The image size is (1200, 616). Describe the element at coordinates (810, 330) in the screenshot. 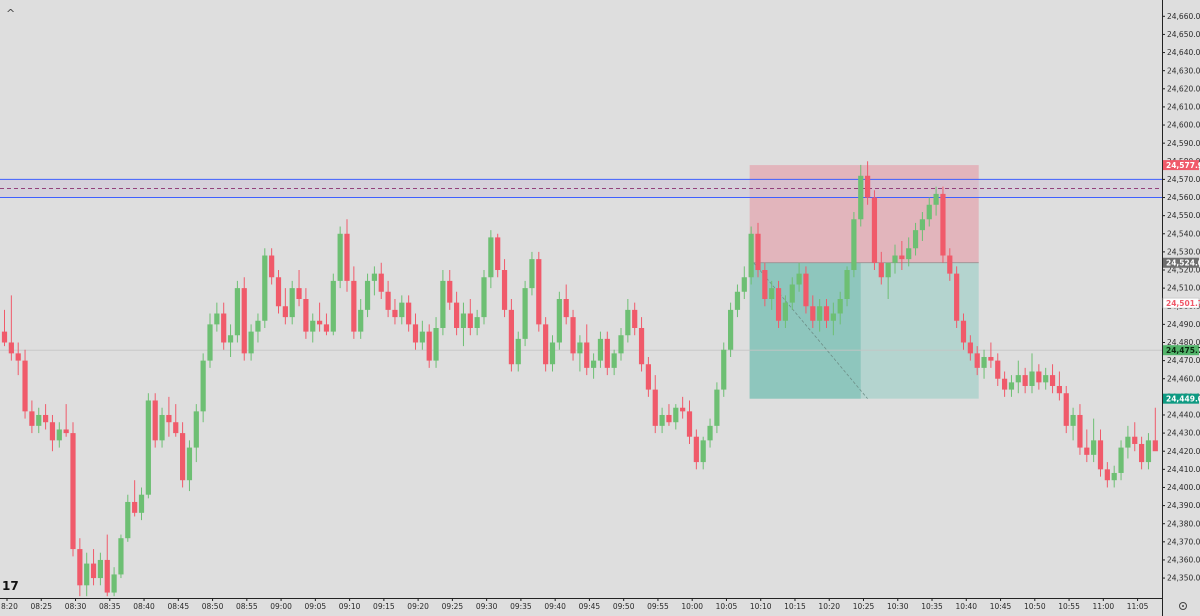

I see `trade-path-line` at that location.